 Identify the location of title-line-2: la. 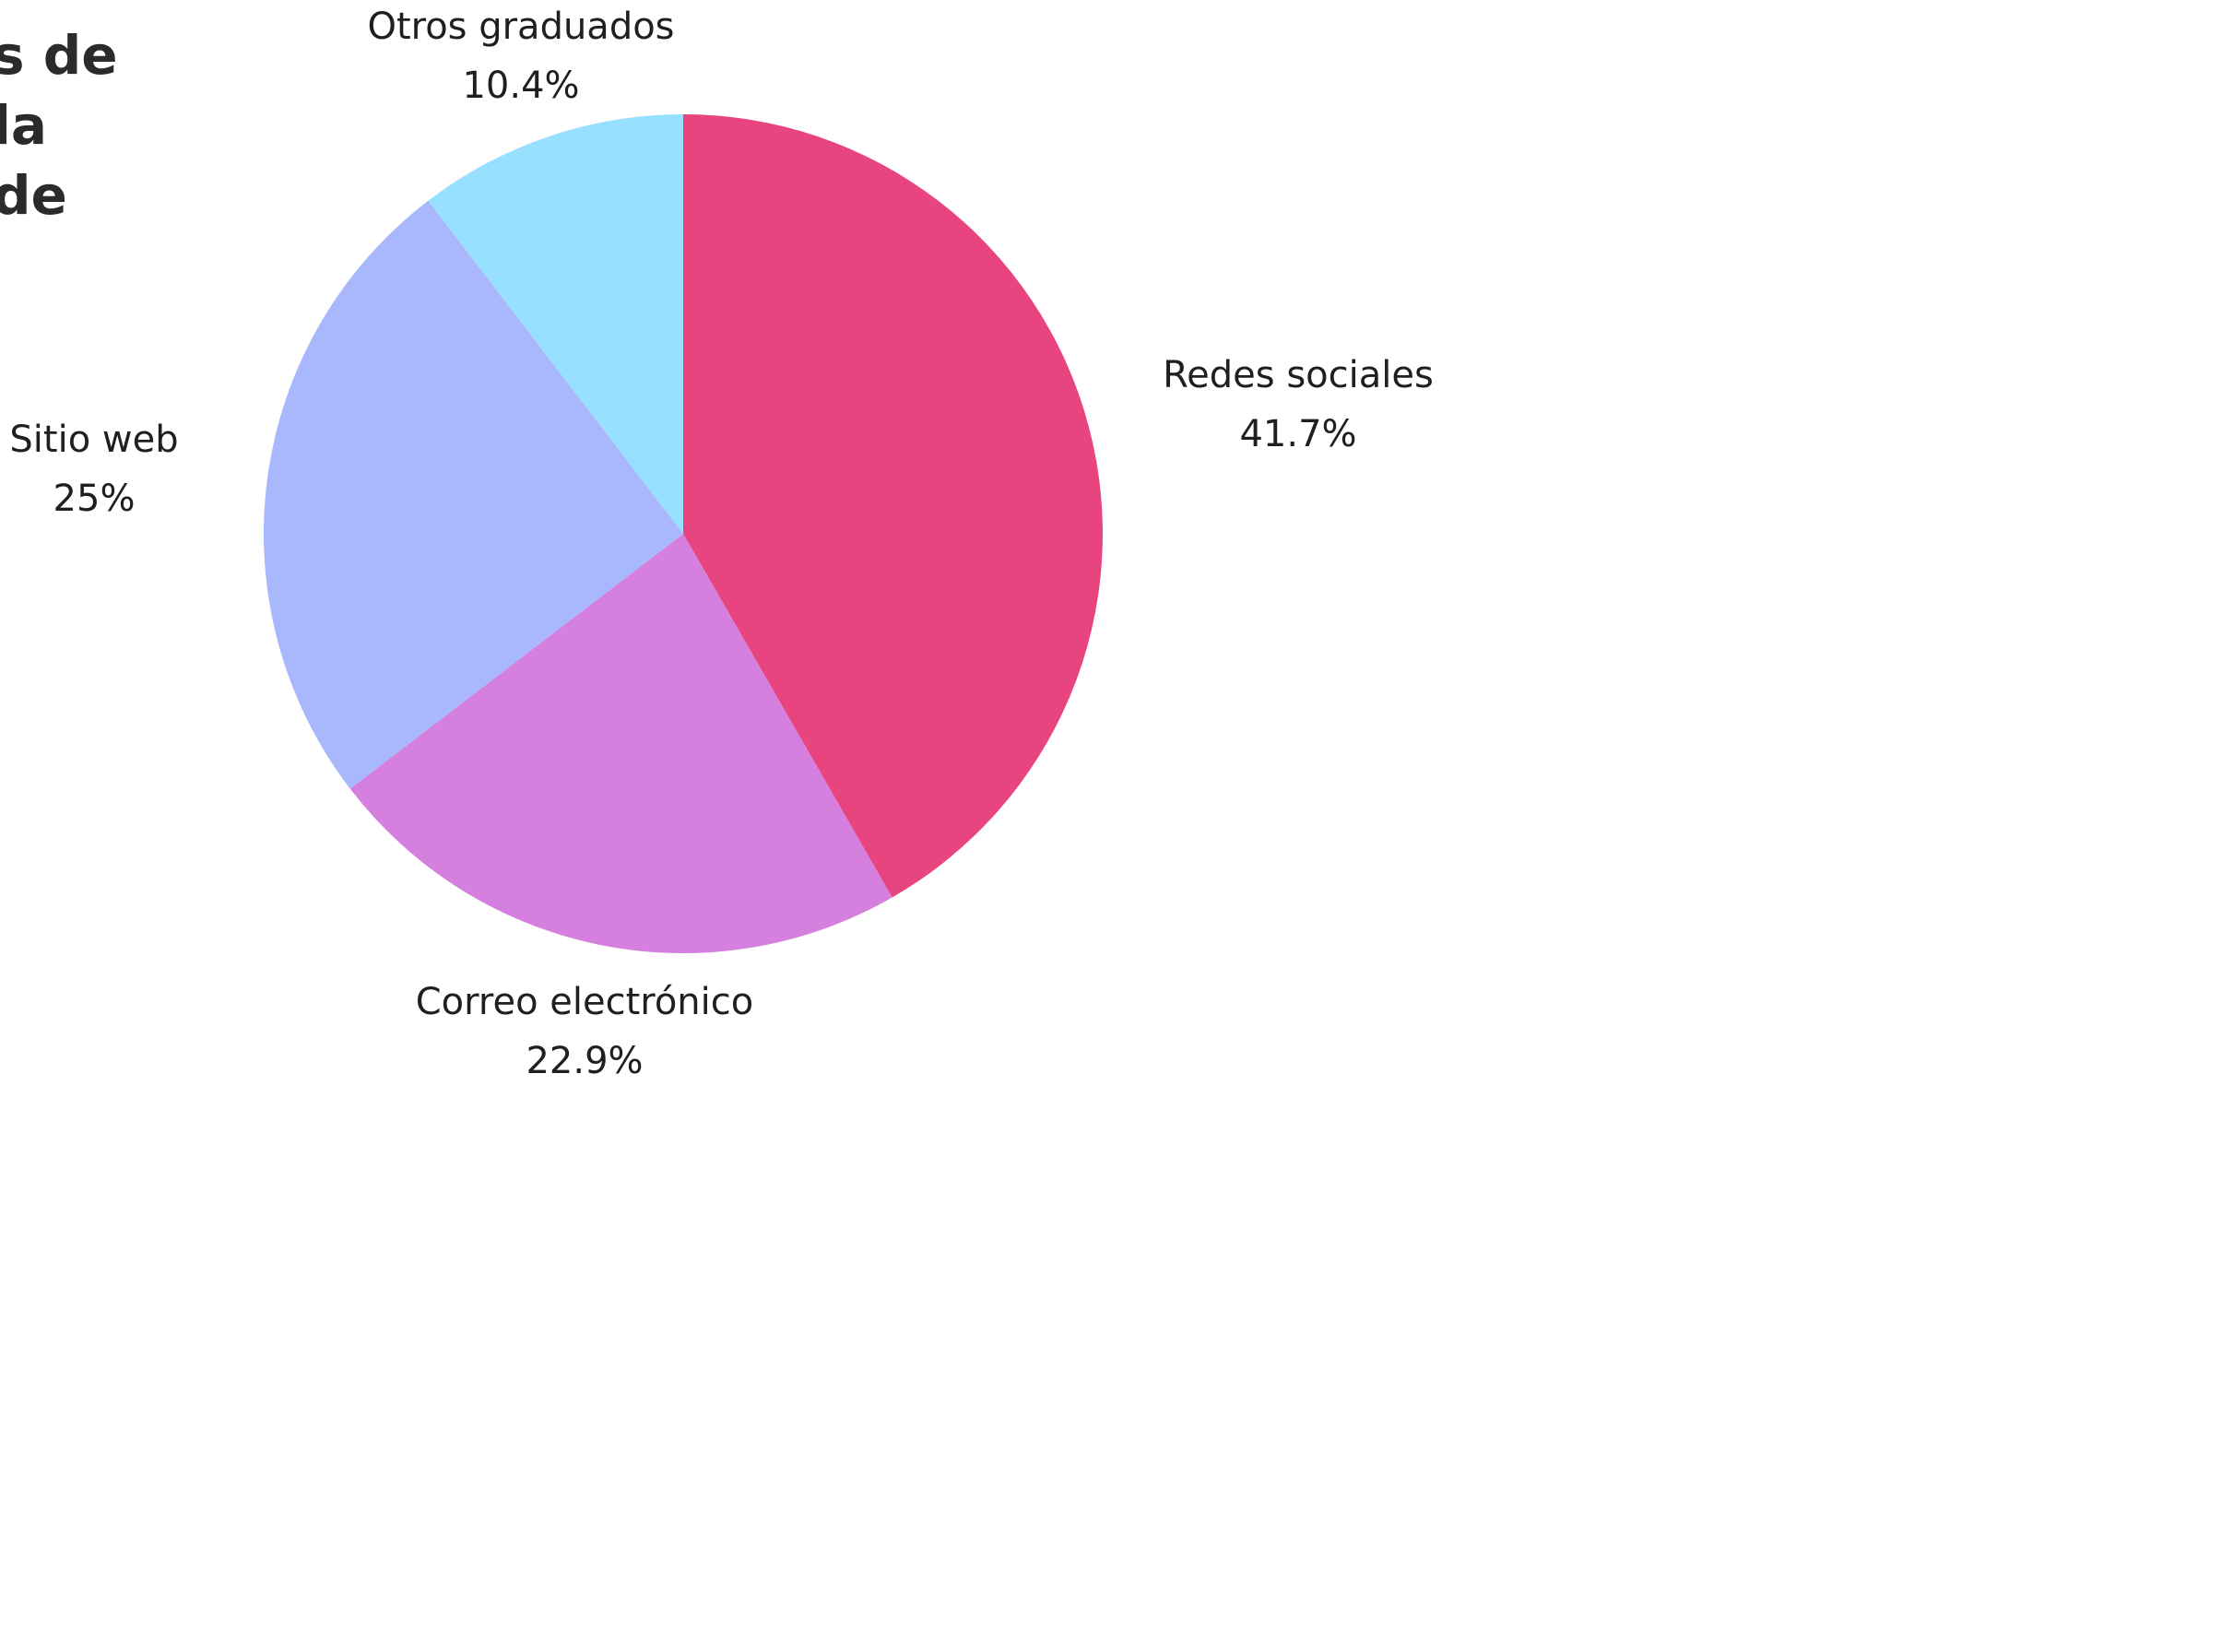
(24, 125).